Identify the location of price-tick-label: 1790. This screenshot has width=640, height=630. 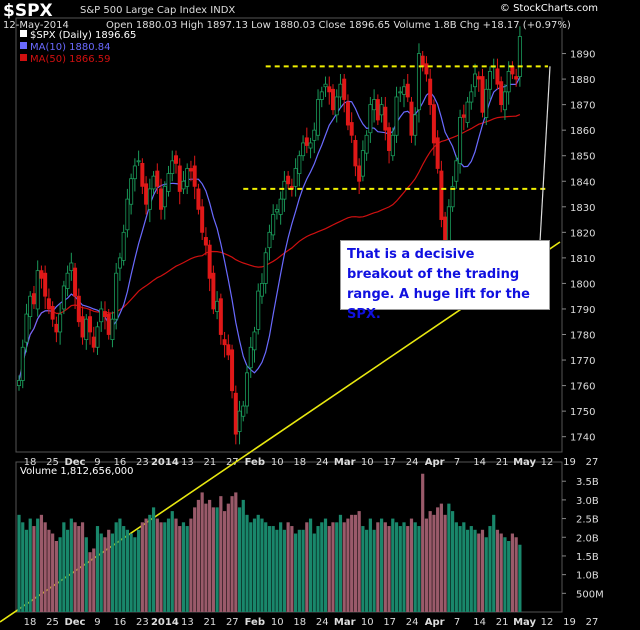
(582, 310).